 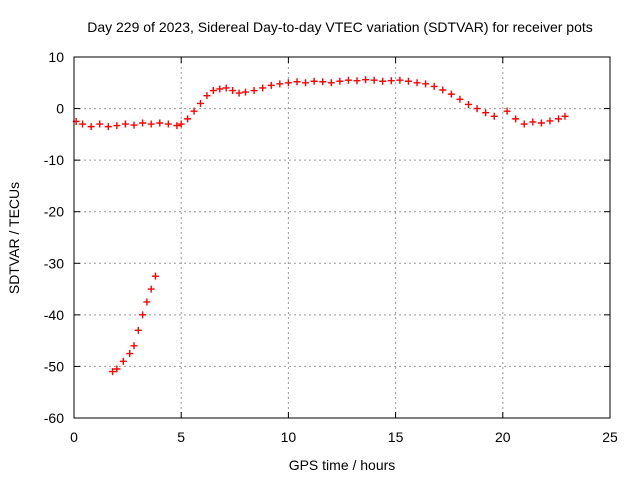 I want to click on x-axis-label: GPS time / hours, so click(x=342, y=465).